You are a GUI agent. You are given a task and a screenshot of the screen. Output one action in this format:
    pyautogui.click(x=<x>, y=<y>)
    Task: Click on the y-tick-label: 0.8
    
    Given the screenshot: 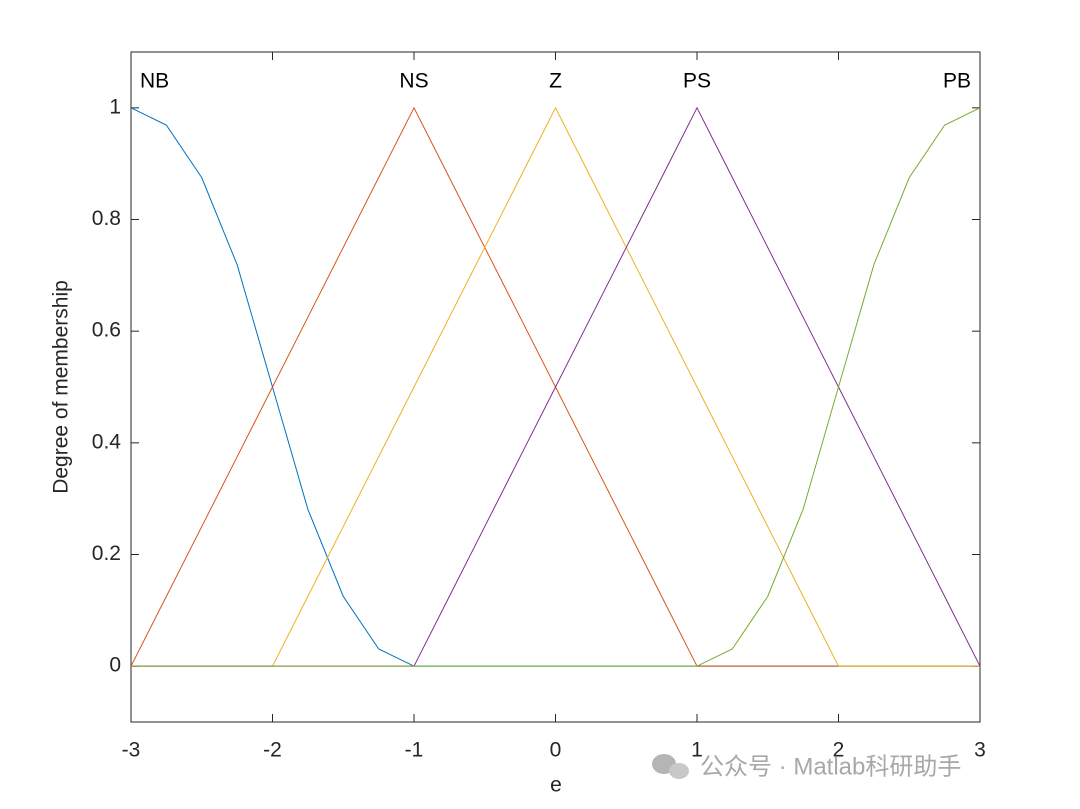 What is the action you would take?
    pyautogui.click(x=106, y=218)
    